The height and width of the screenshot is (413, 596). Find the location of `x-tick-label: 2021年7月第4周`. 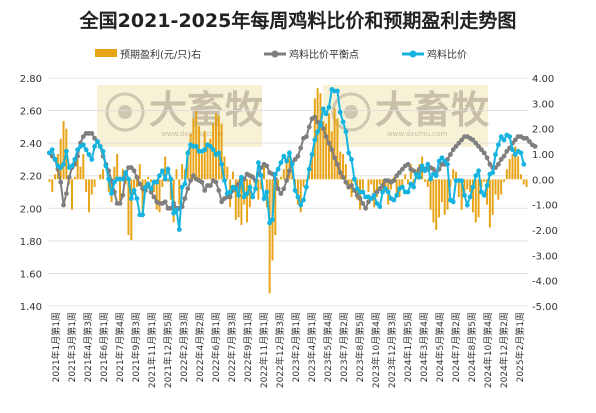

x-tick-label: 2021年7月第4周 is located at coordinates (120, 347).